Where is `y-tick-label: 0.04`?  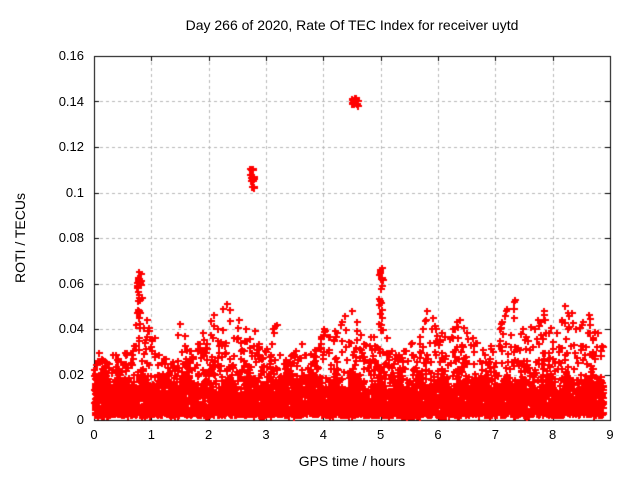 y-tick-label: 0.04 is located at coordinates (71, 328).